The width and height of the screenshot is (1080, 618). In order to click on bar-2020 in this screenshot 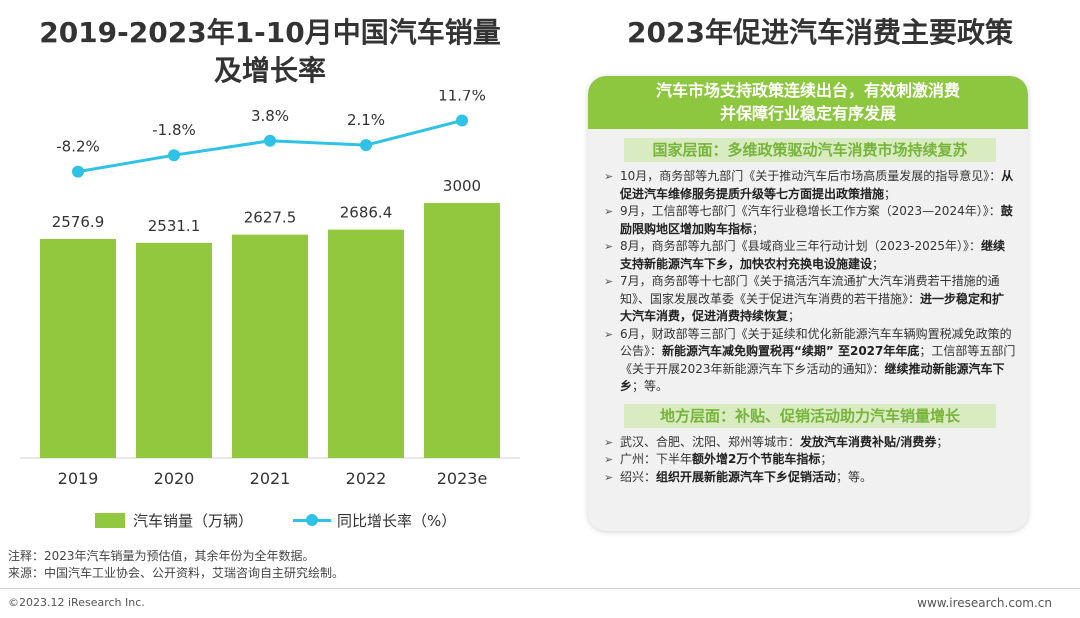, I will do `click(174, 350)`.